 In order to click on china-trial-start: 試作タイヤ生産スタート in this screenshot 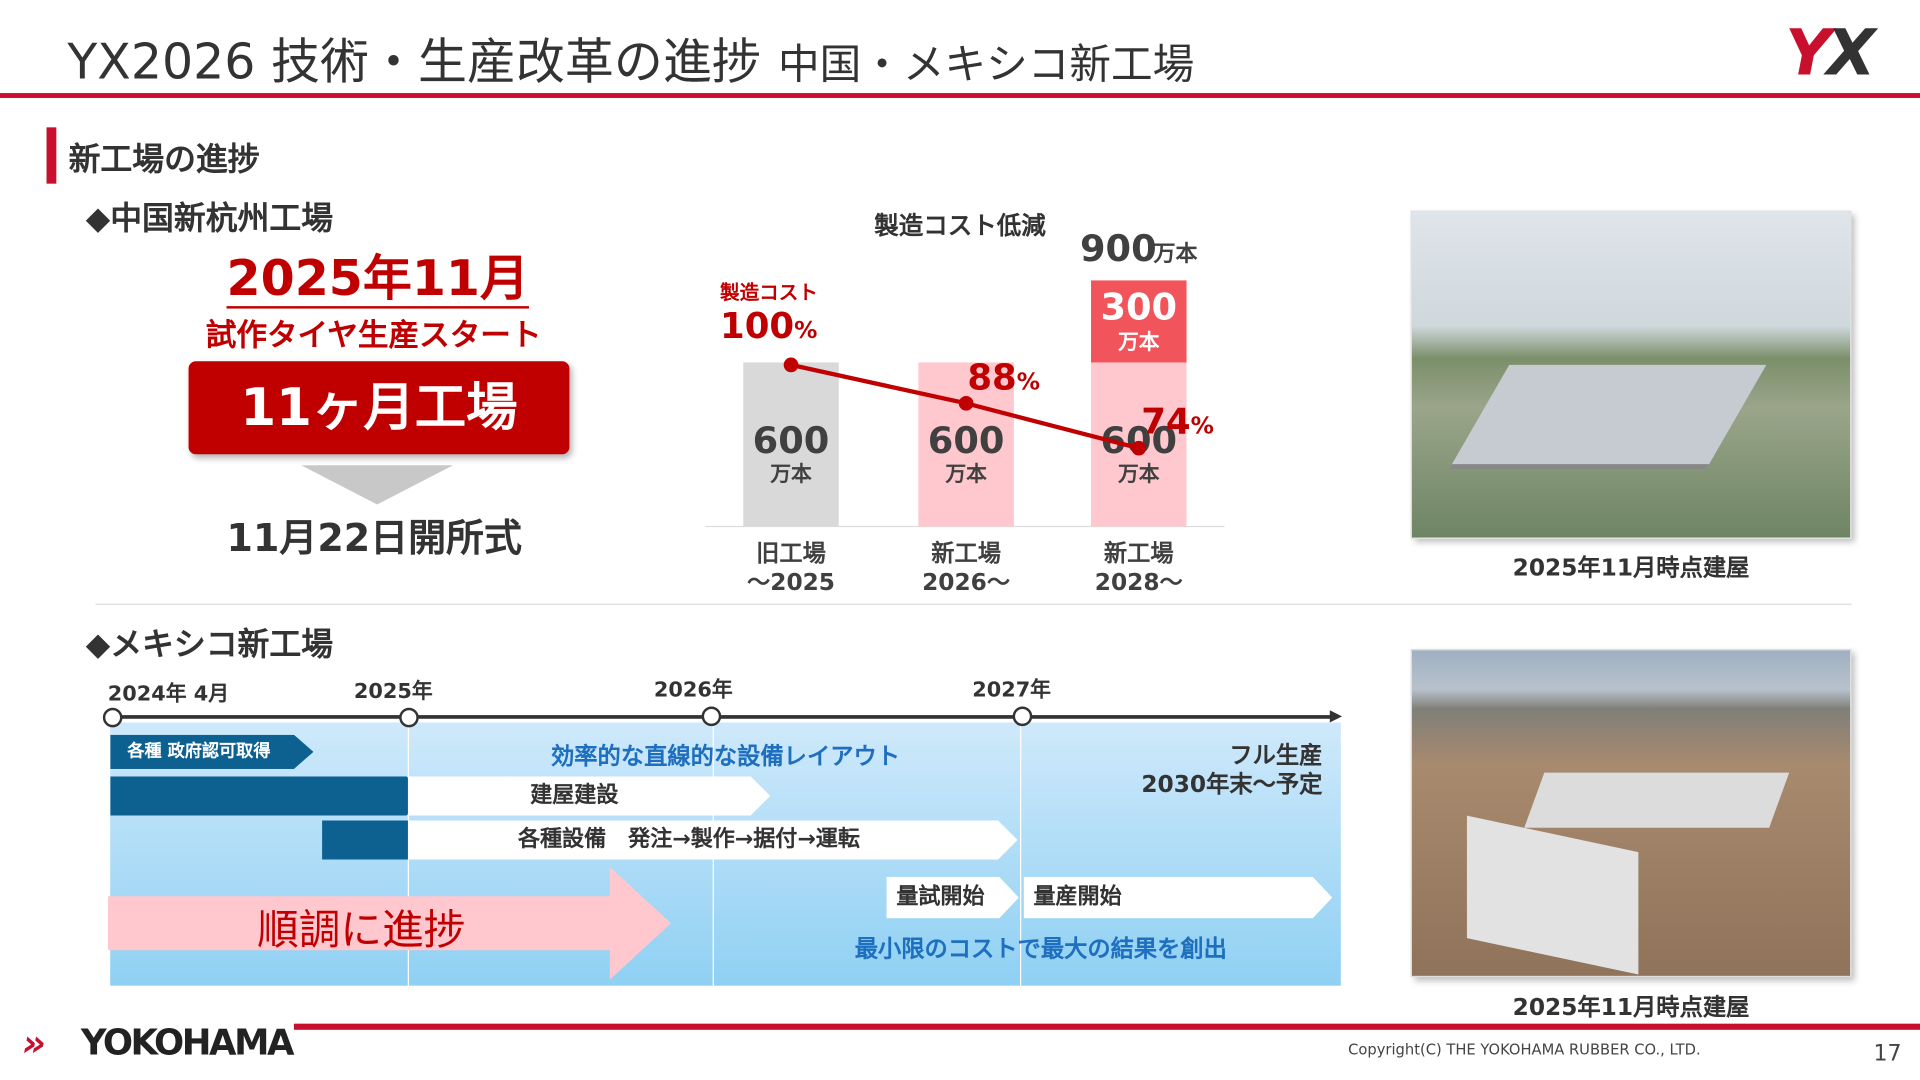, I will do `click(373, 335)`.